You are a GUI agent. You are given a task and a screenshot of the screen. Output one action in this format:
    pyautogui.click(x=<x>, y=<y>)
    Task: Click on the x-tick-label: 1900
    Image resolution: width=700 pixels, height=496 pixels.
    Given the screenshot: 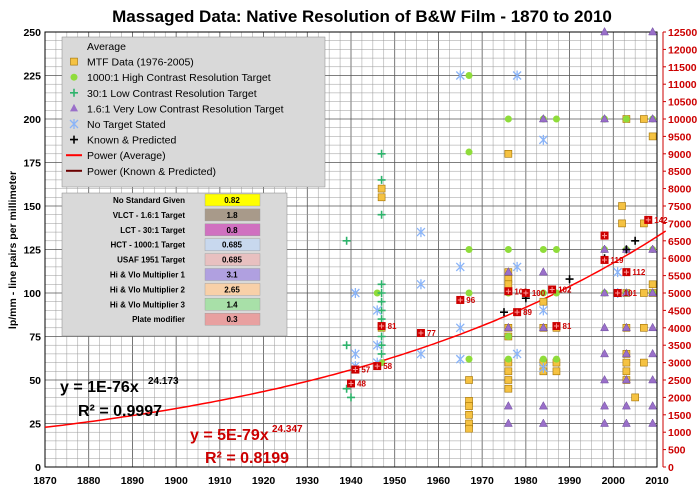 What is the action you would take?
    pyautogui.click(x=176, y=481)
    